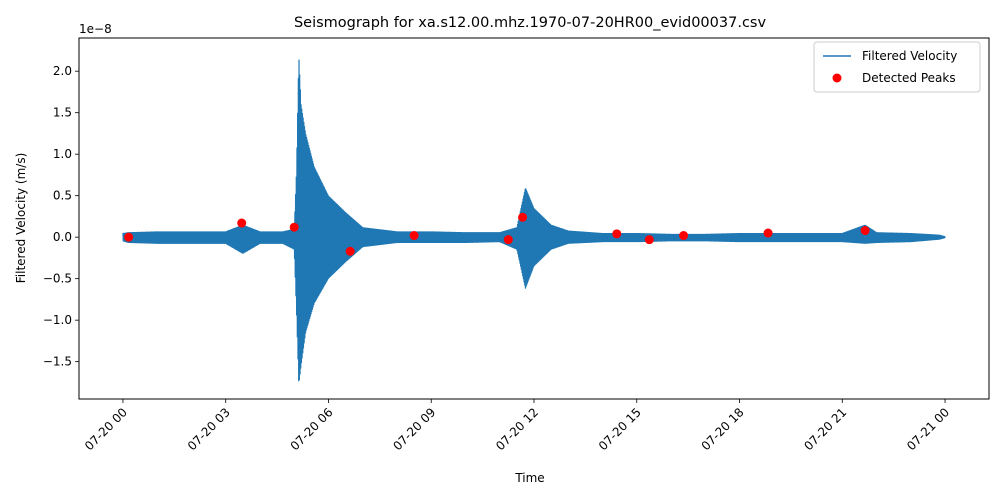  I want to click on y-tick-label: 2.0, so click(62, 71).